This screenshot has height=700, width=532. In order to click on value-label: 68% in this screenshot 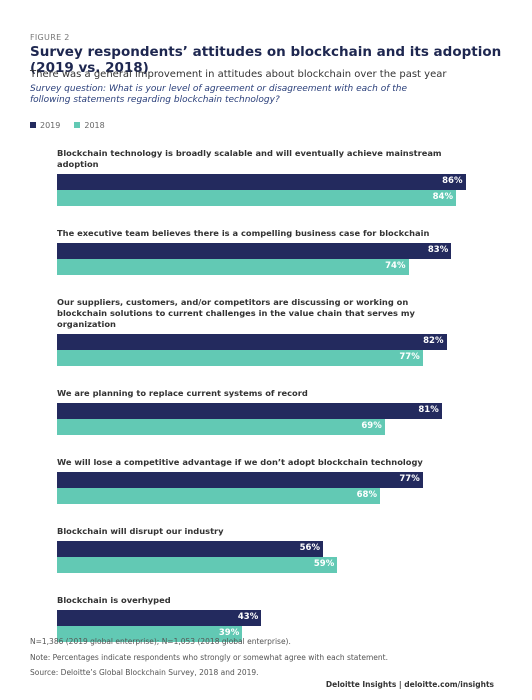, I will do `click(366, 495)`.